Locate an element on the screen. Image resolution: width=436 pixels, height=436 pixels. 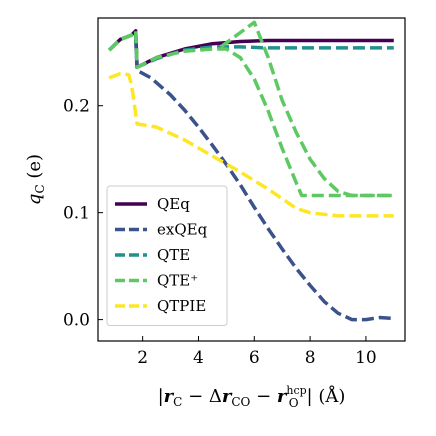
x-tick-label-4: 10 is located at coordinates (366, 358).